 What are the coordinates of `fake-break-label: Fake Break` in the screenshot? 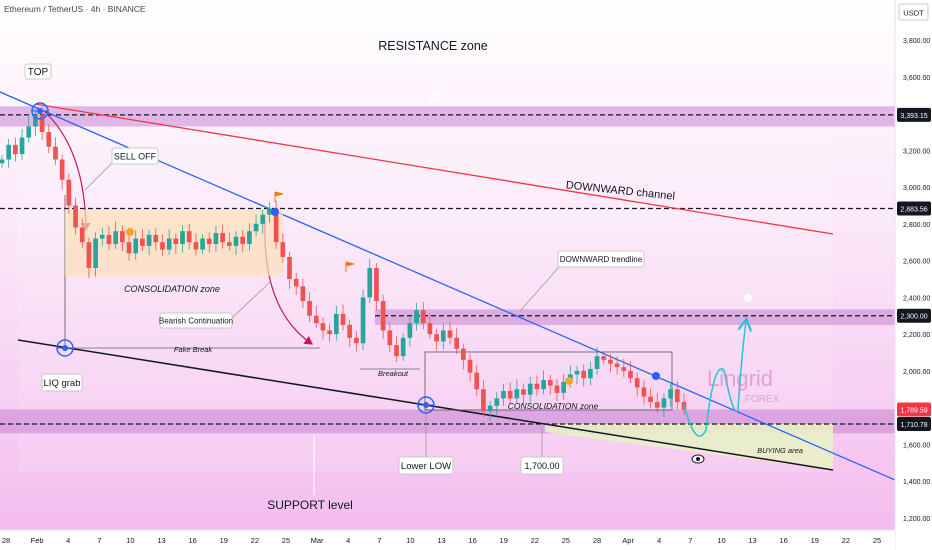 It's located at (194, 349).